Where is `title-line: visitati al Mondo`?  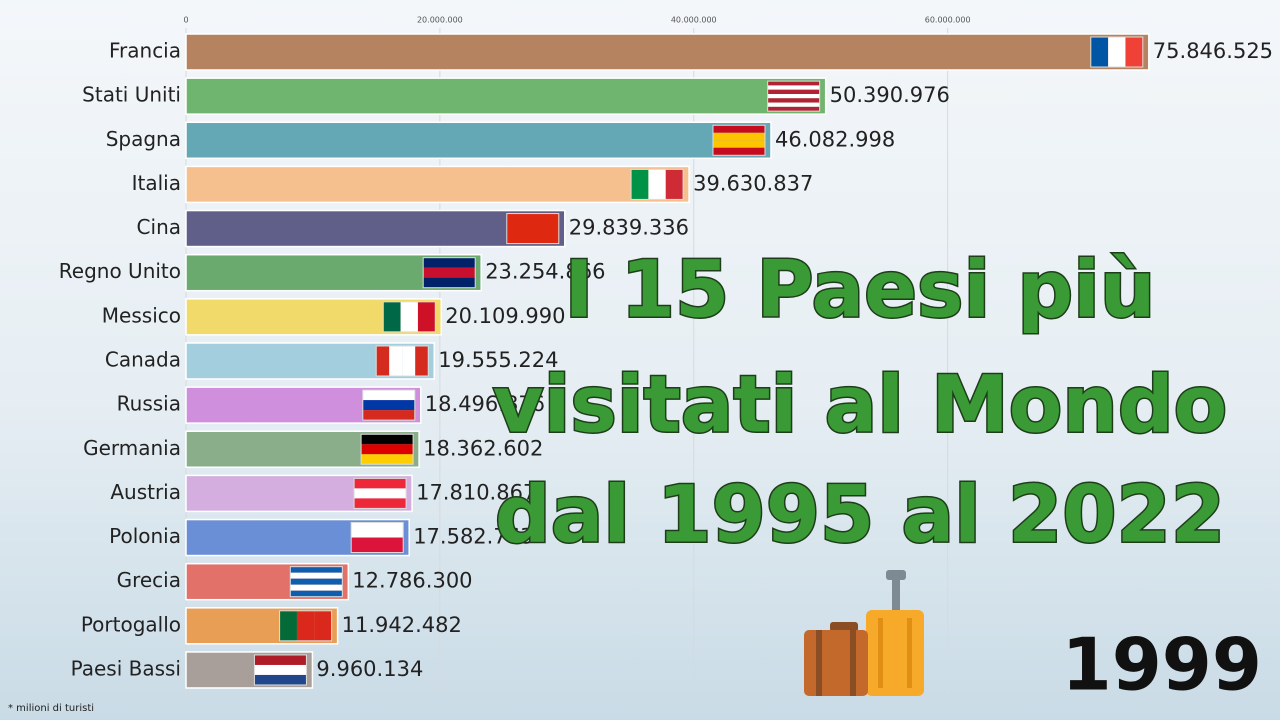
title-line: visitati al Mondo is located at coordinates (860, 405).